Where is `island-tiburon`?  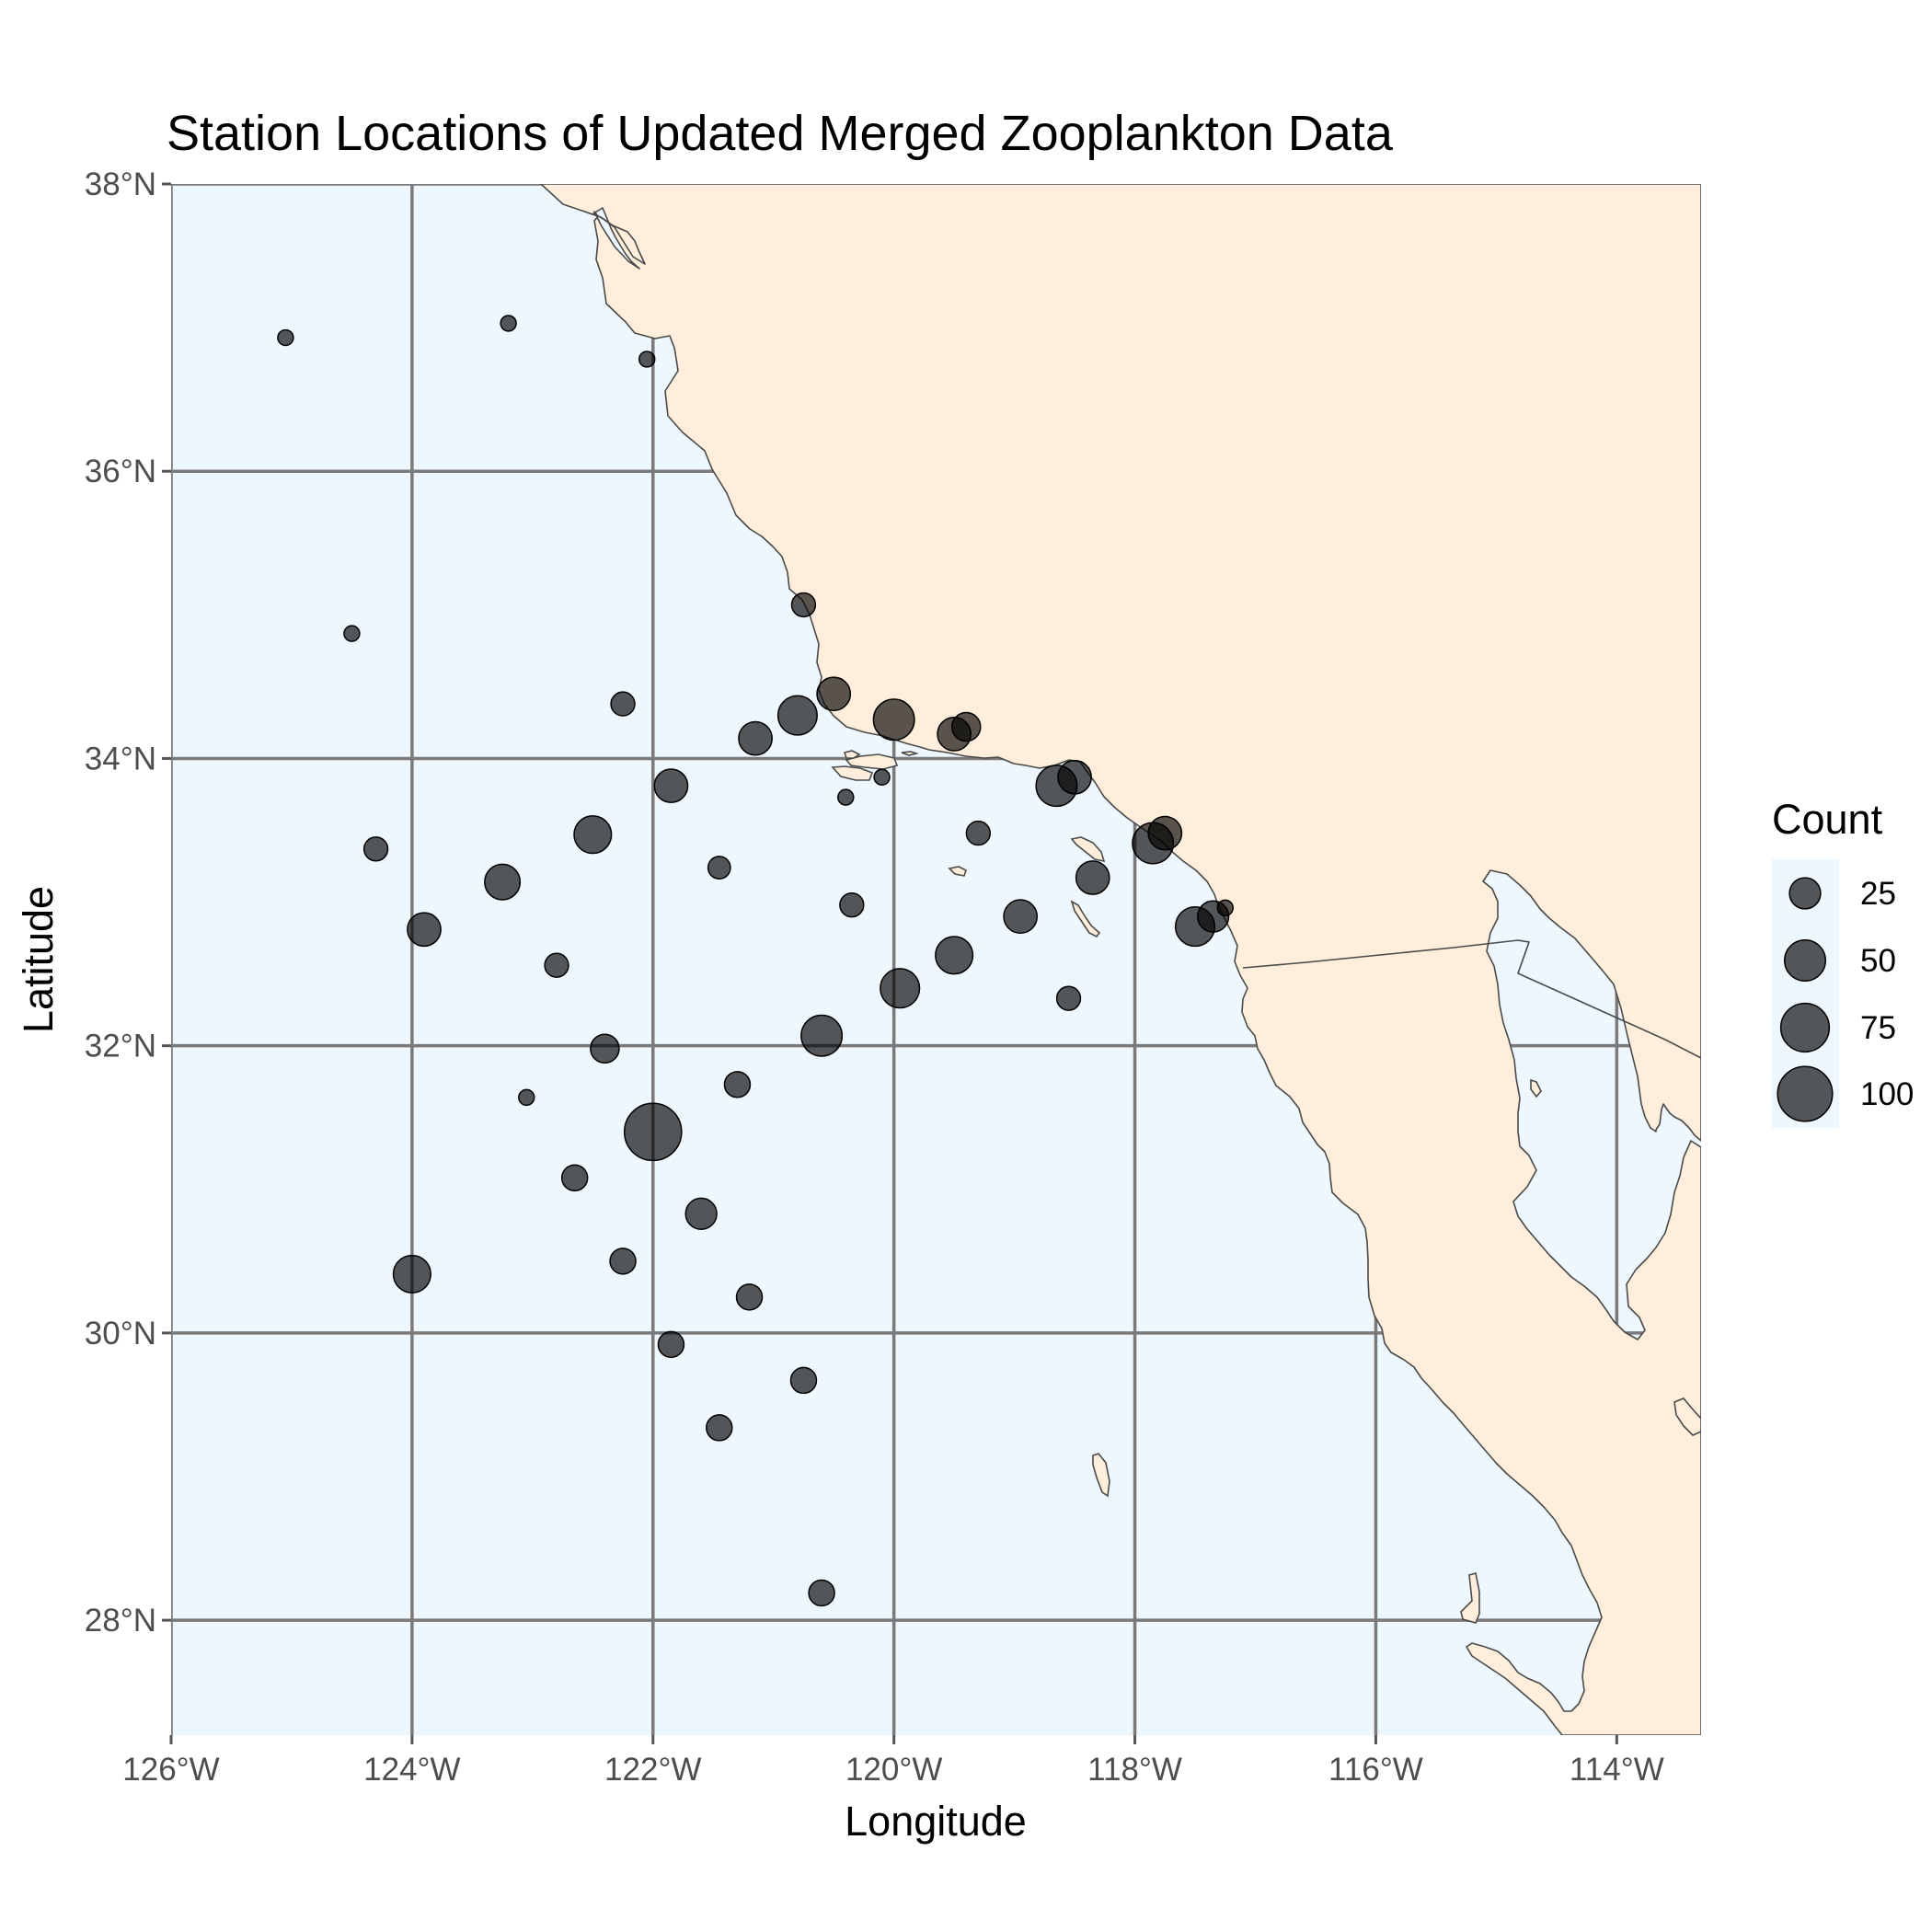
island-tiburon is located at coordinates (1687, 1416).